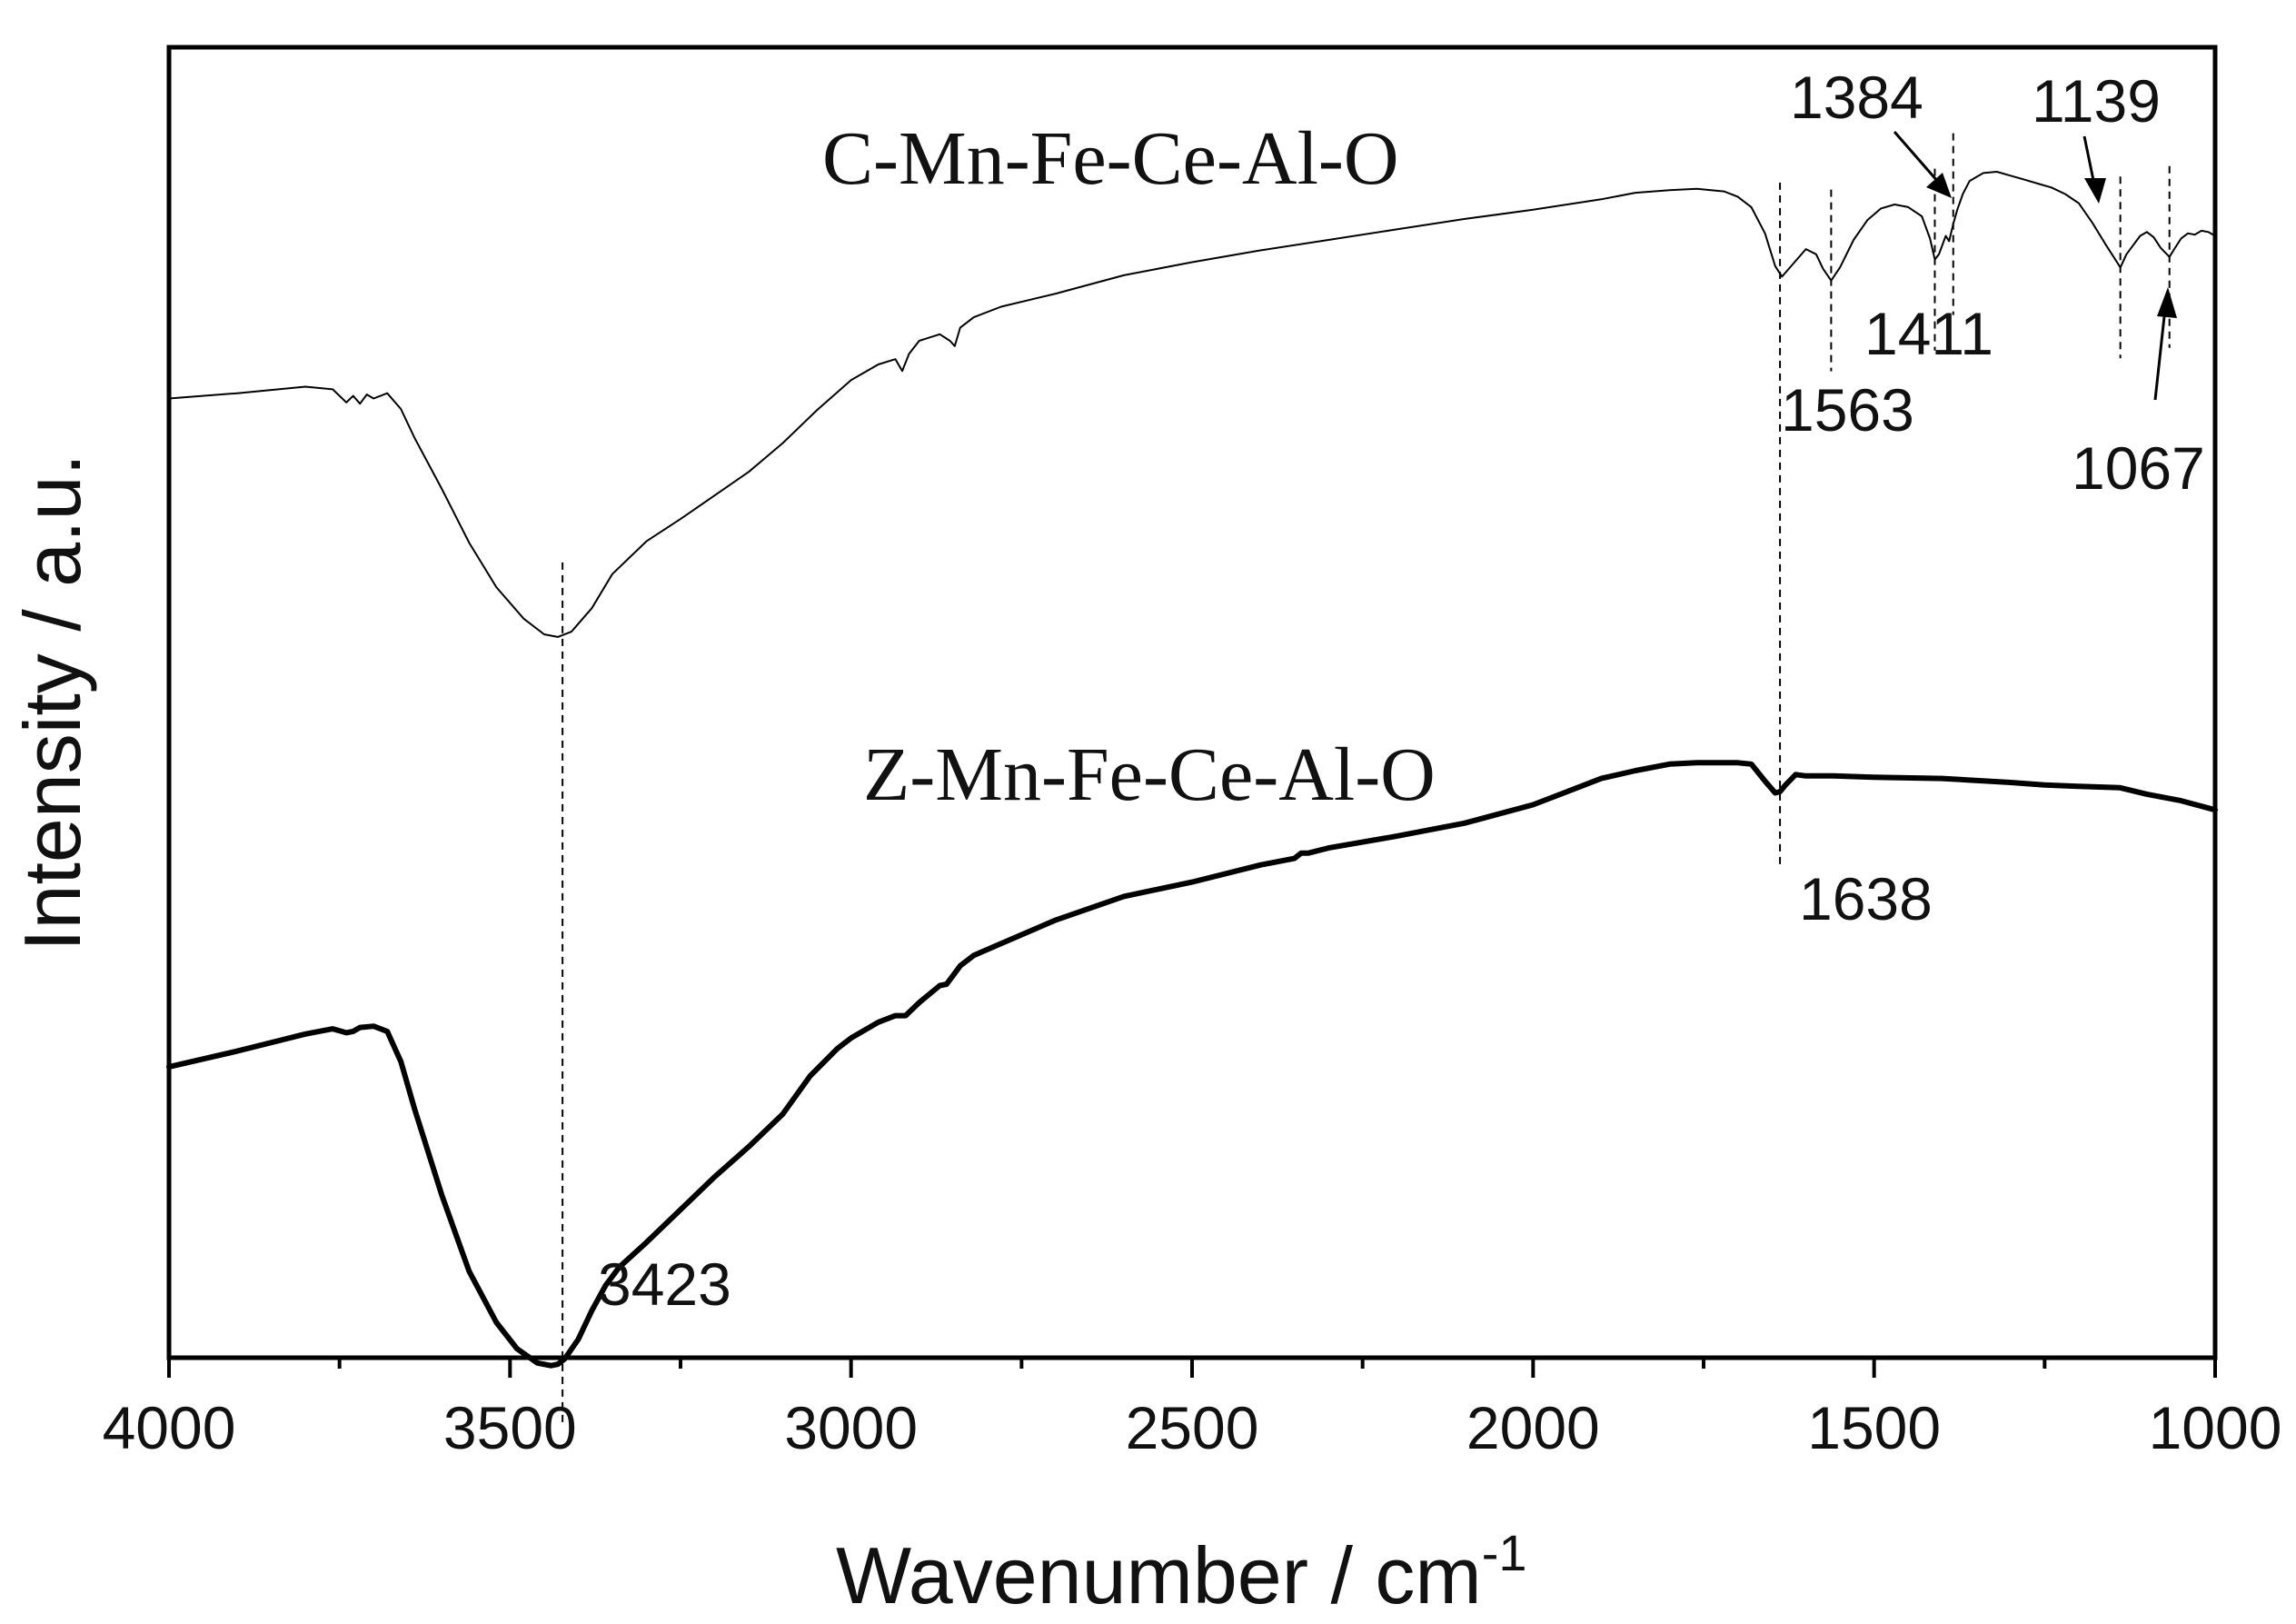 Image resolution: width=2296 pixels, height=1624 pixels. I want to click on series-label-c: C-Mn-Fe-Ce-Al-O, so click(1110, 158).